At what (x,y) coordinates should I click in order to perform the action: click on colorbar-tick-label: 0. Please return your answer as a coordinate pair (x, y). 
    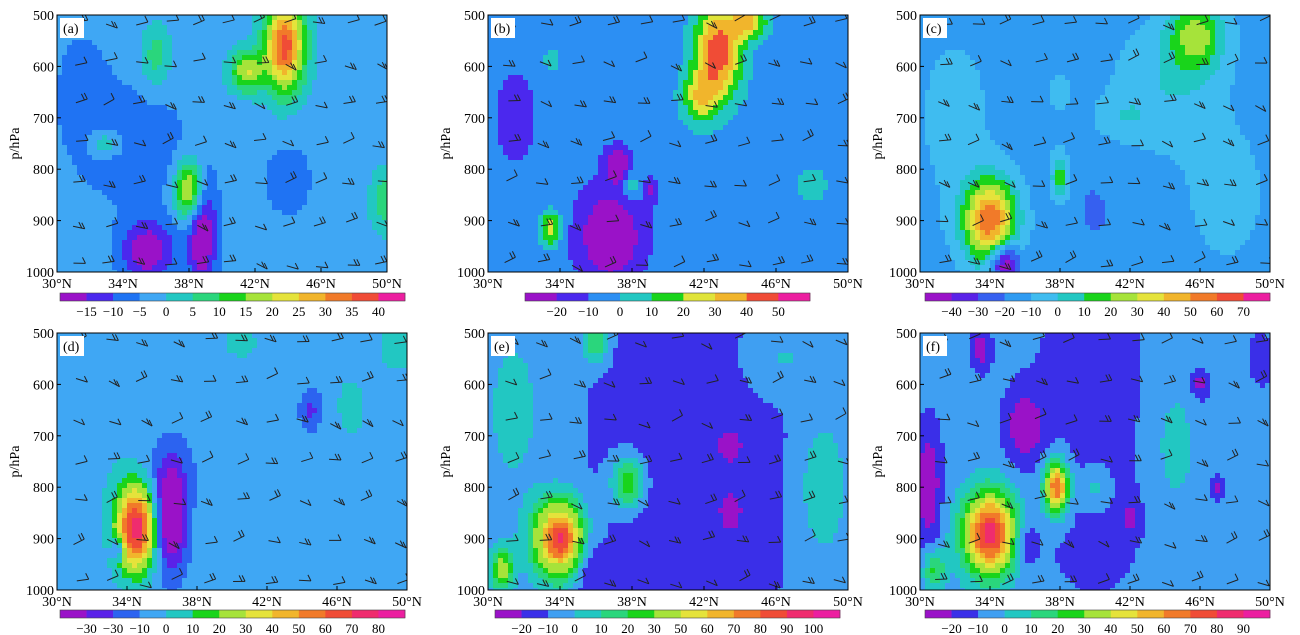
    Looking at the image, I should click on (166, 311).